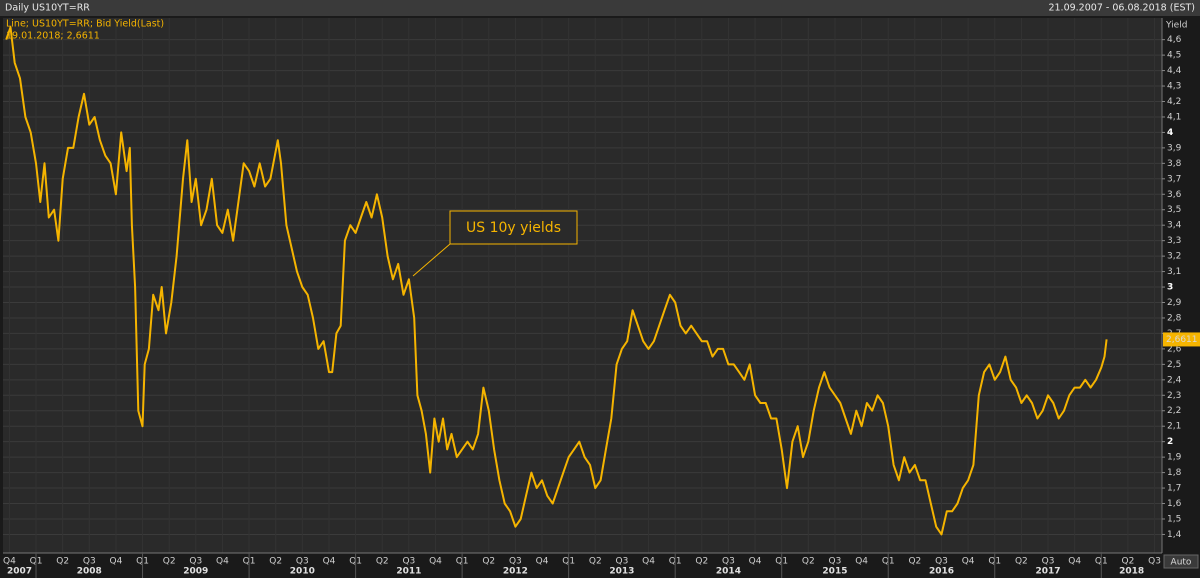  Describe the element at coordinates (621, 572) in the screenshot. I see `year-label: 2013` at that location.